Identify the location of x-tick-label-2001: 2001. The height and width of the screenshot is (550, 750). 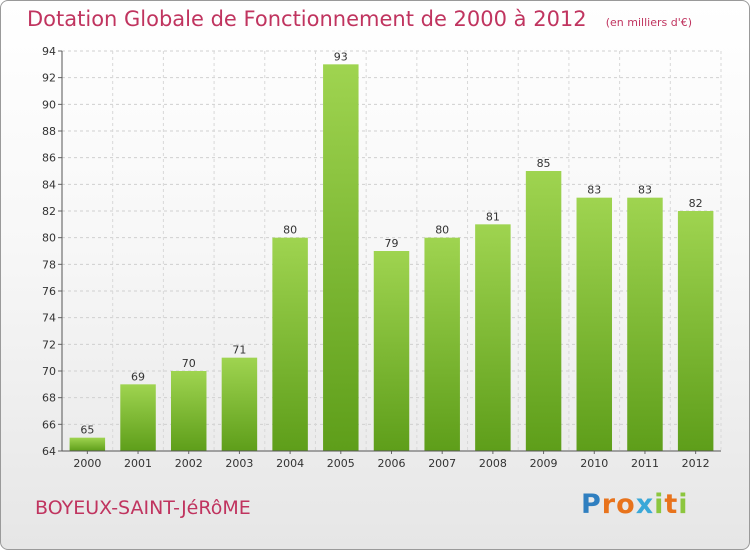
(138, 463).